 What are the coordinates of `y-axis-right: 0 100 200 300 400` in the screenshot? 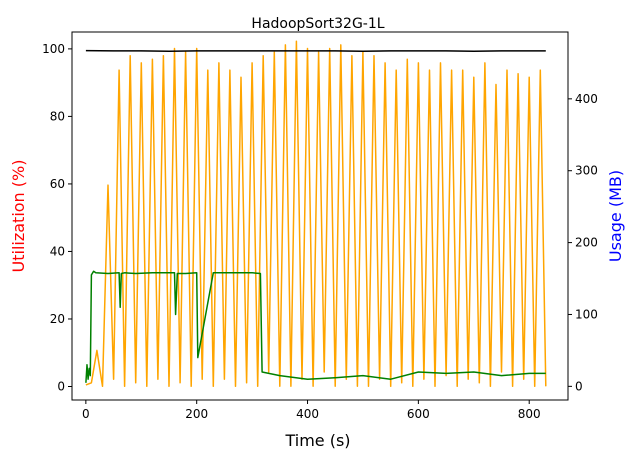 It's located at (583, 242).